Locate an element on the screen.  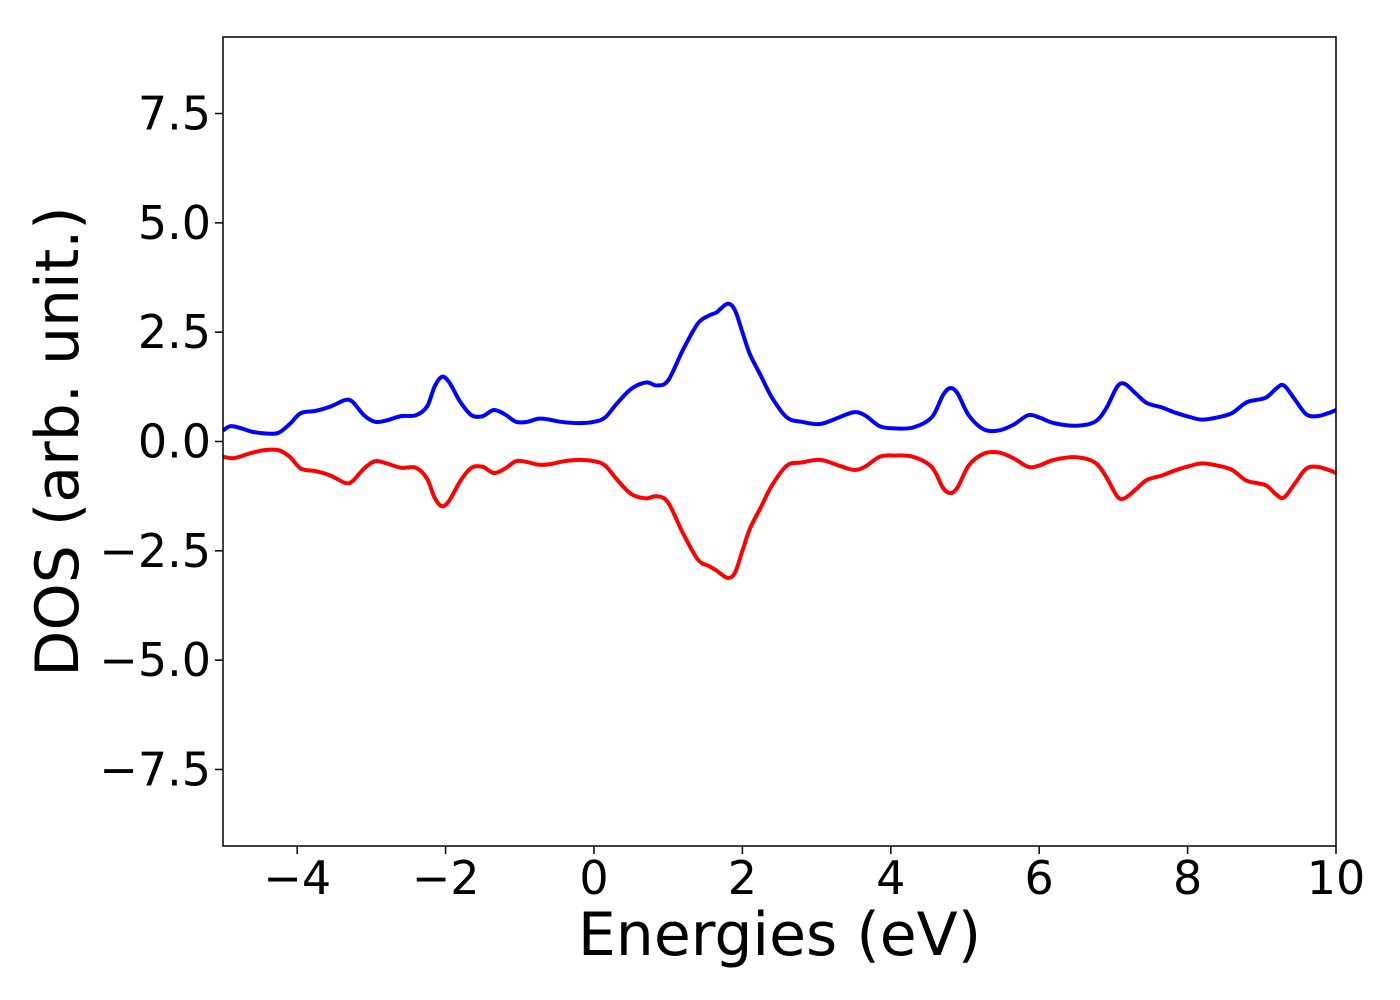
x-axis-ticks: −4 −2 0 2 4 6 8 10 is located at coordinates (814, 875).